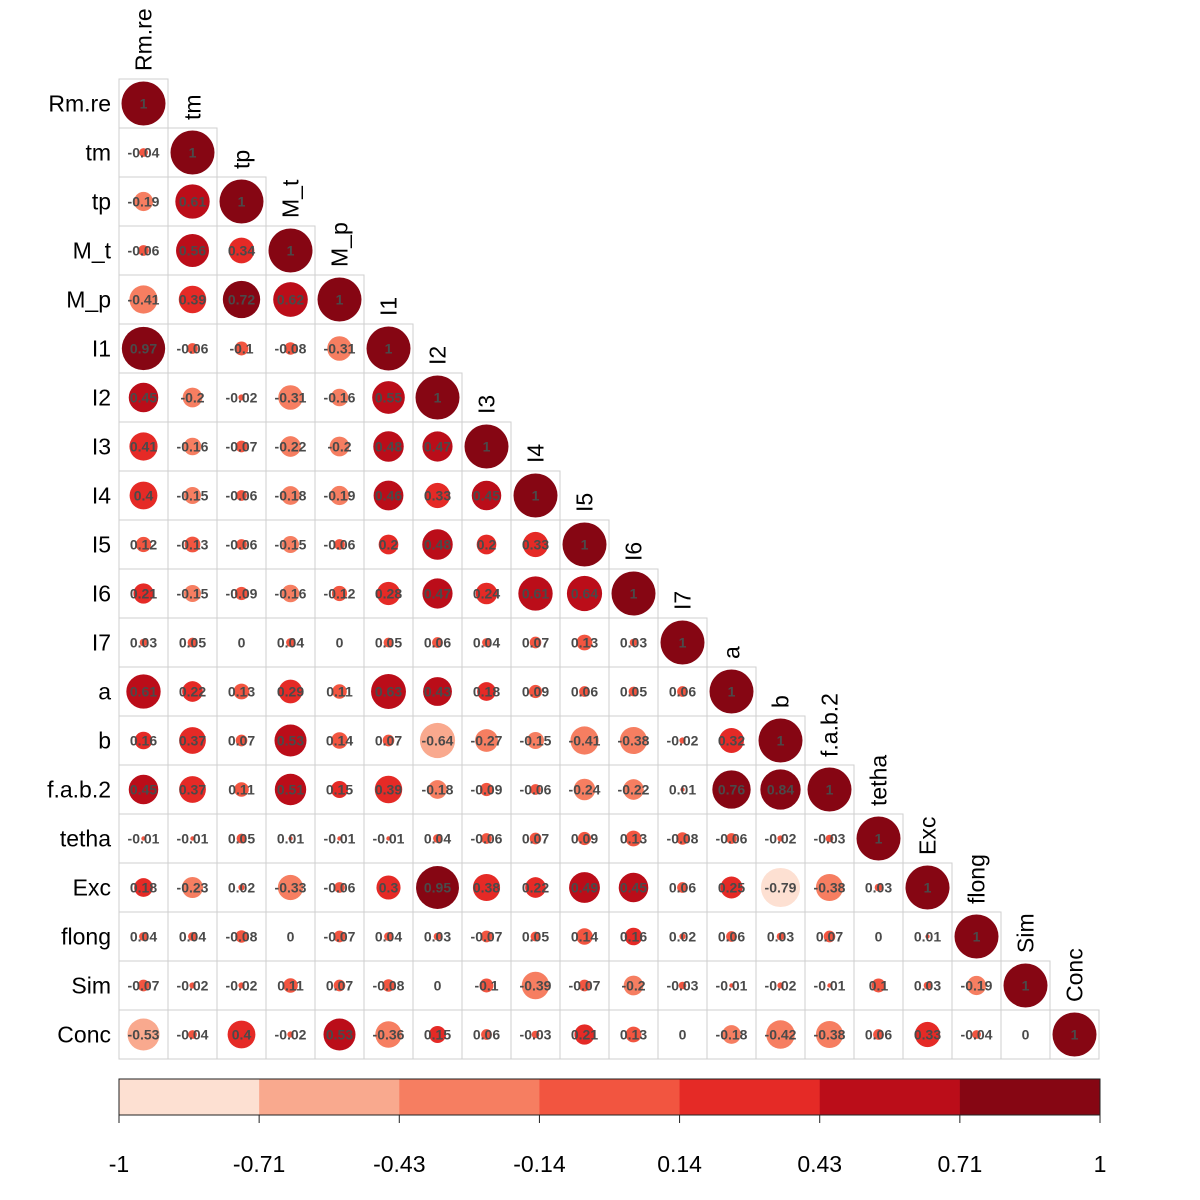 The height and width of the screenshot is (1200, 1200). What do you see at coordinates (143, 838) in the screenshot?
I see `cell-tetha-Rm.re: -0.01` at bounding box center [143, 838].